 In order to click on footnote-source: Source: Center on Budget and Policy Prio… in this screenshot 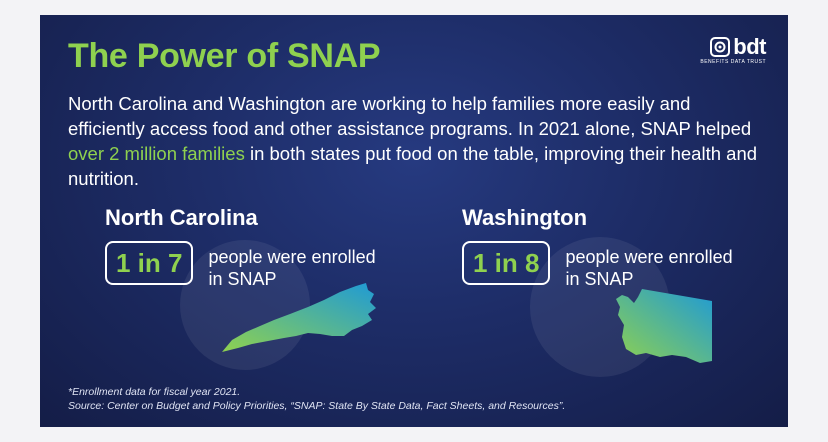, I will do `click(317, 406)`.